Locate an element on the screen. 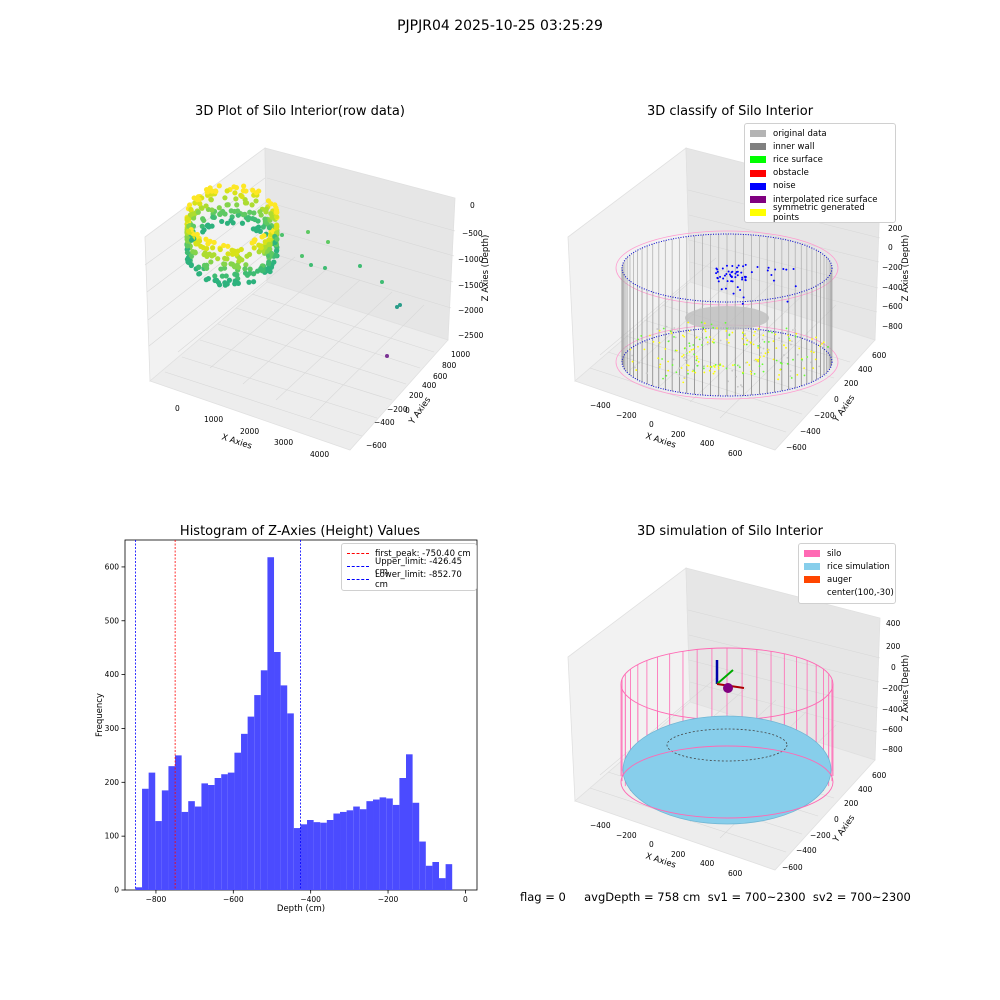 This screenshot has width=1000, height=1000. rice-surface is located at coordinates (727, 770).